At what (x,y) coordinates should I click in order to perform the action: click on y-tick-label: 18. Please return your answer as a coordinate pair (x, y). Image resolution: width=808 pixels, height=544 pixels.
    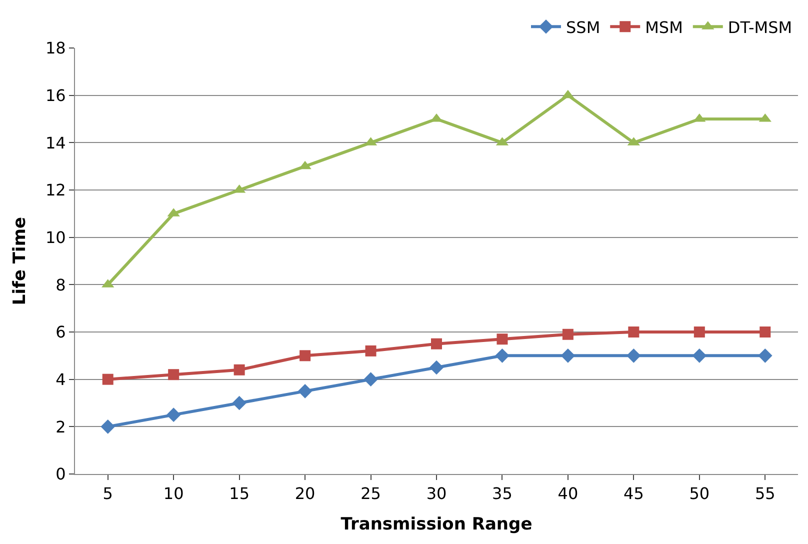
    Looking at the image, I should click on (55, 48).